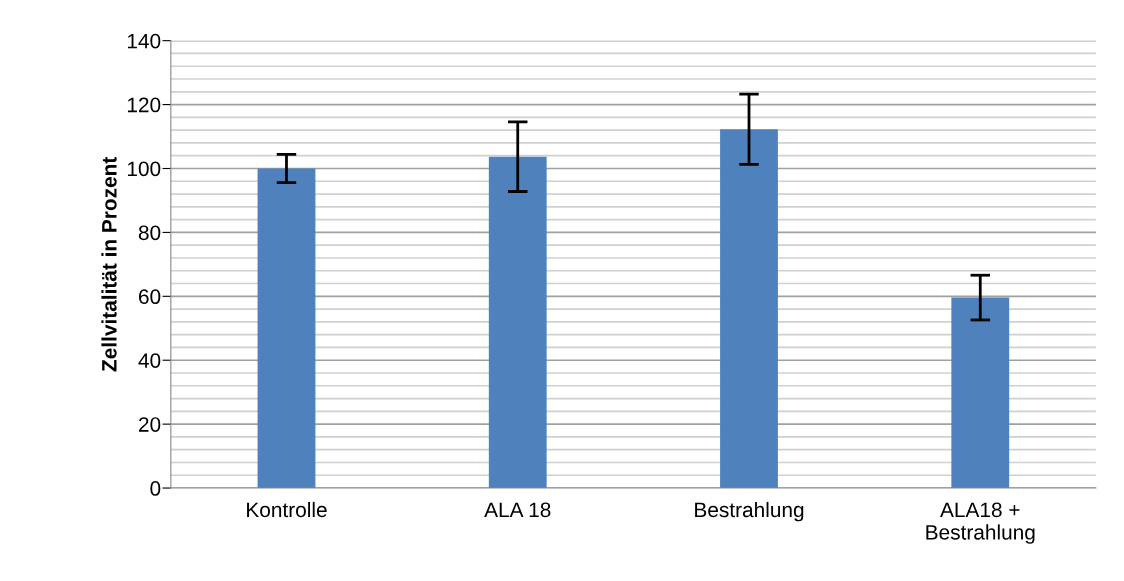 The width and height of the screenshot is (1124, 581). Describe the element at coordinates (980, 523) in the screenshot. I see `x-tick-label: ALA18 + Bestrahlung` at that location.